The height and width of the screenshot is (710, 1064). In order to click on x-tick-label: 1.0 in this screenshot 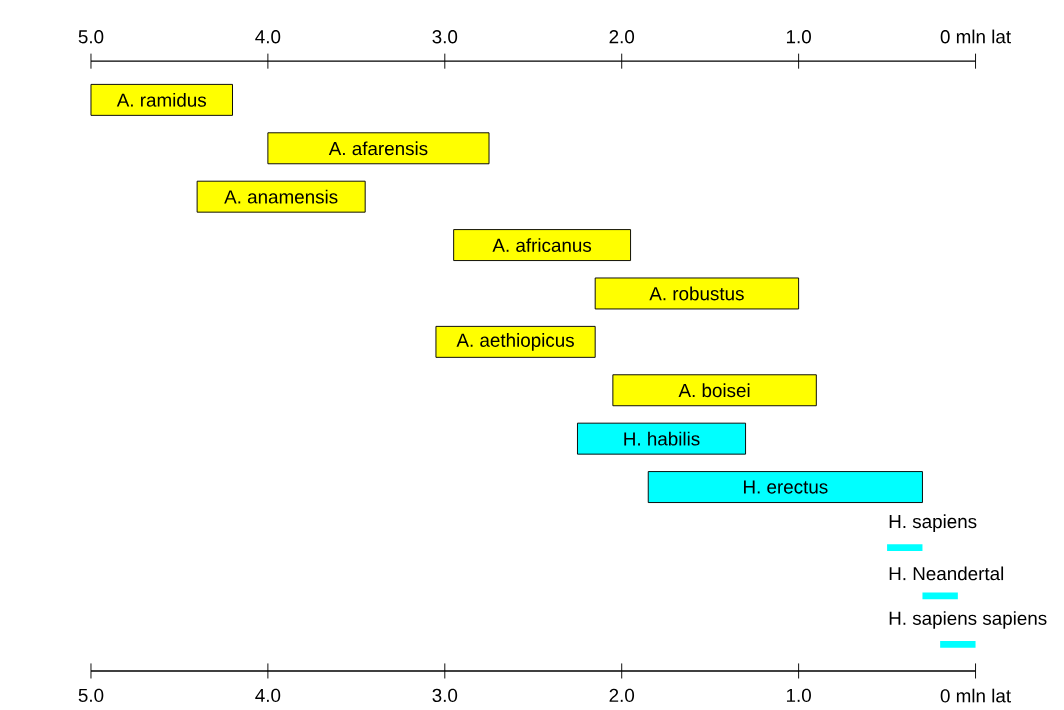, I will do `click(798, 37)`.